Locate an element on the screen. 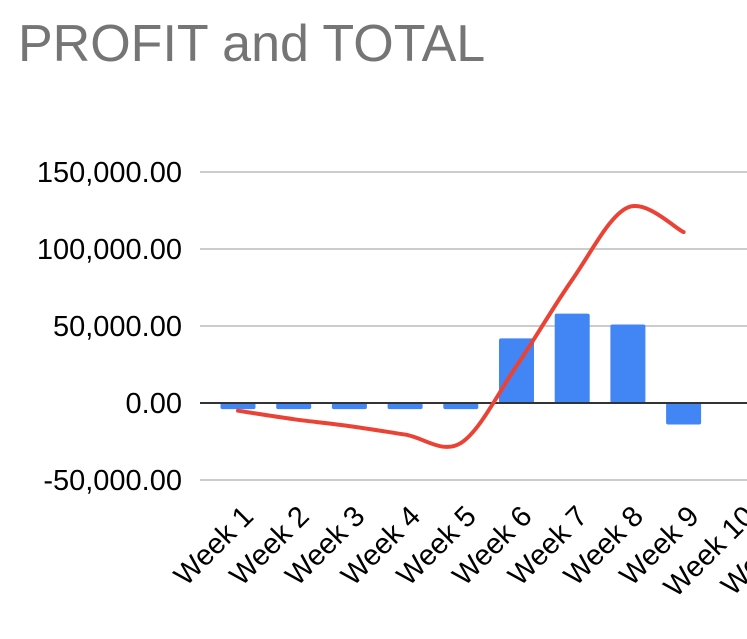 This screenshot has height=639, width=747. y-tick-label: 100,000.00 is located at coordinates (109, 250).